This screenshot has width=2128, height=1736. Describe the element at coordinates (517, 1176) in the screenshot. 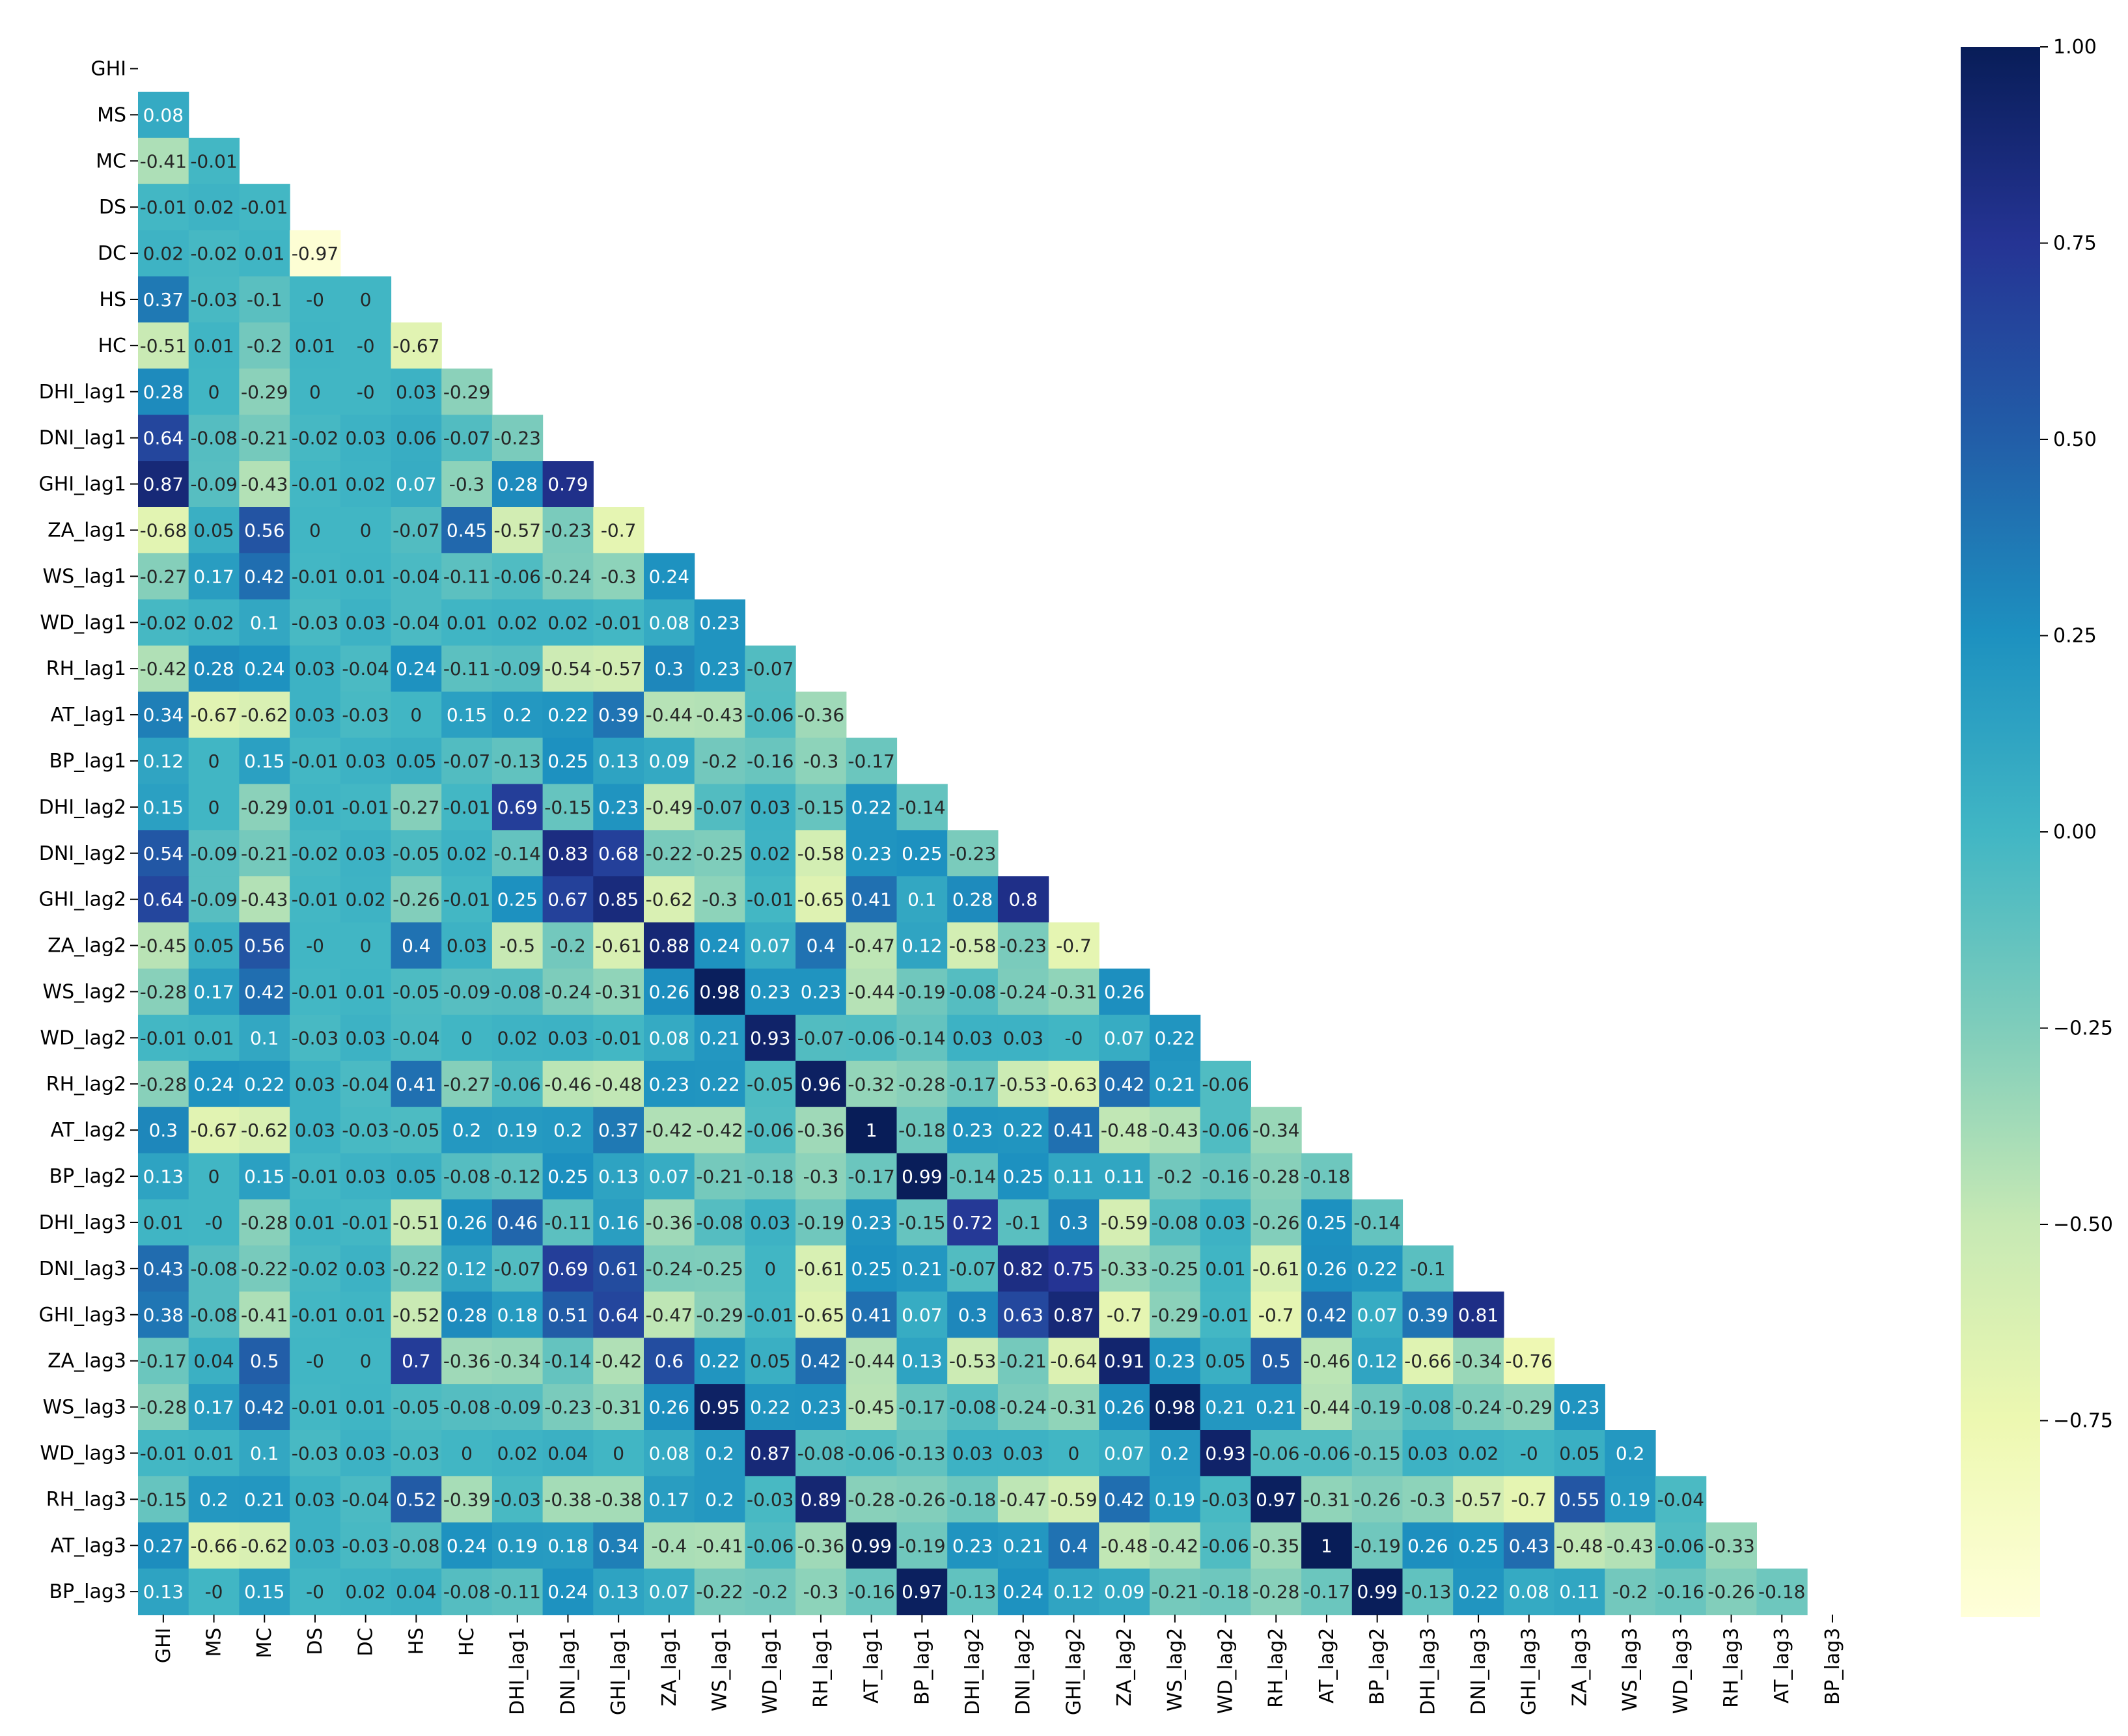

I see `cell-value-label: -0.12` at that location.